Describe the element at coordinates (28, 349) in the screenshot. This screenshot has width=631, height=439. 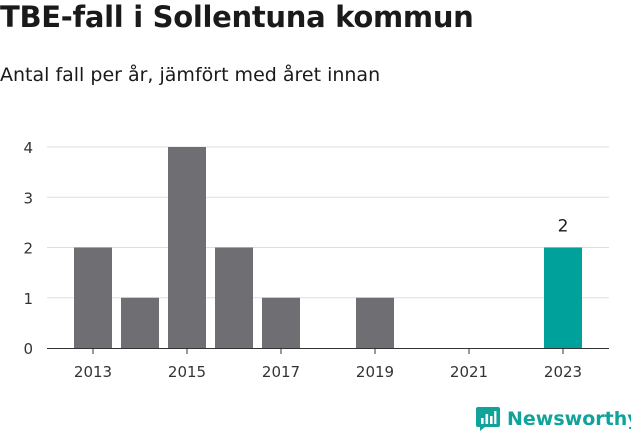
I see `y-tick-label: 0` at that location.